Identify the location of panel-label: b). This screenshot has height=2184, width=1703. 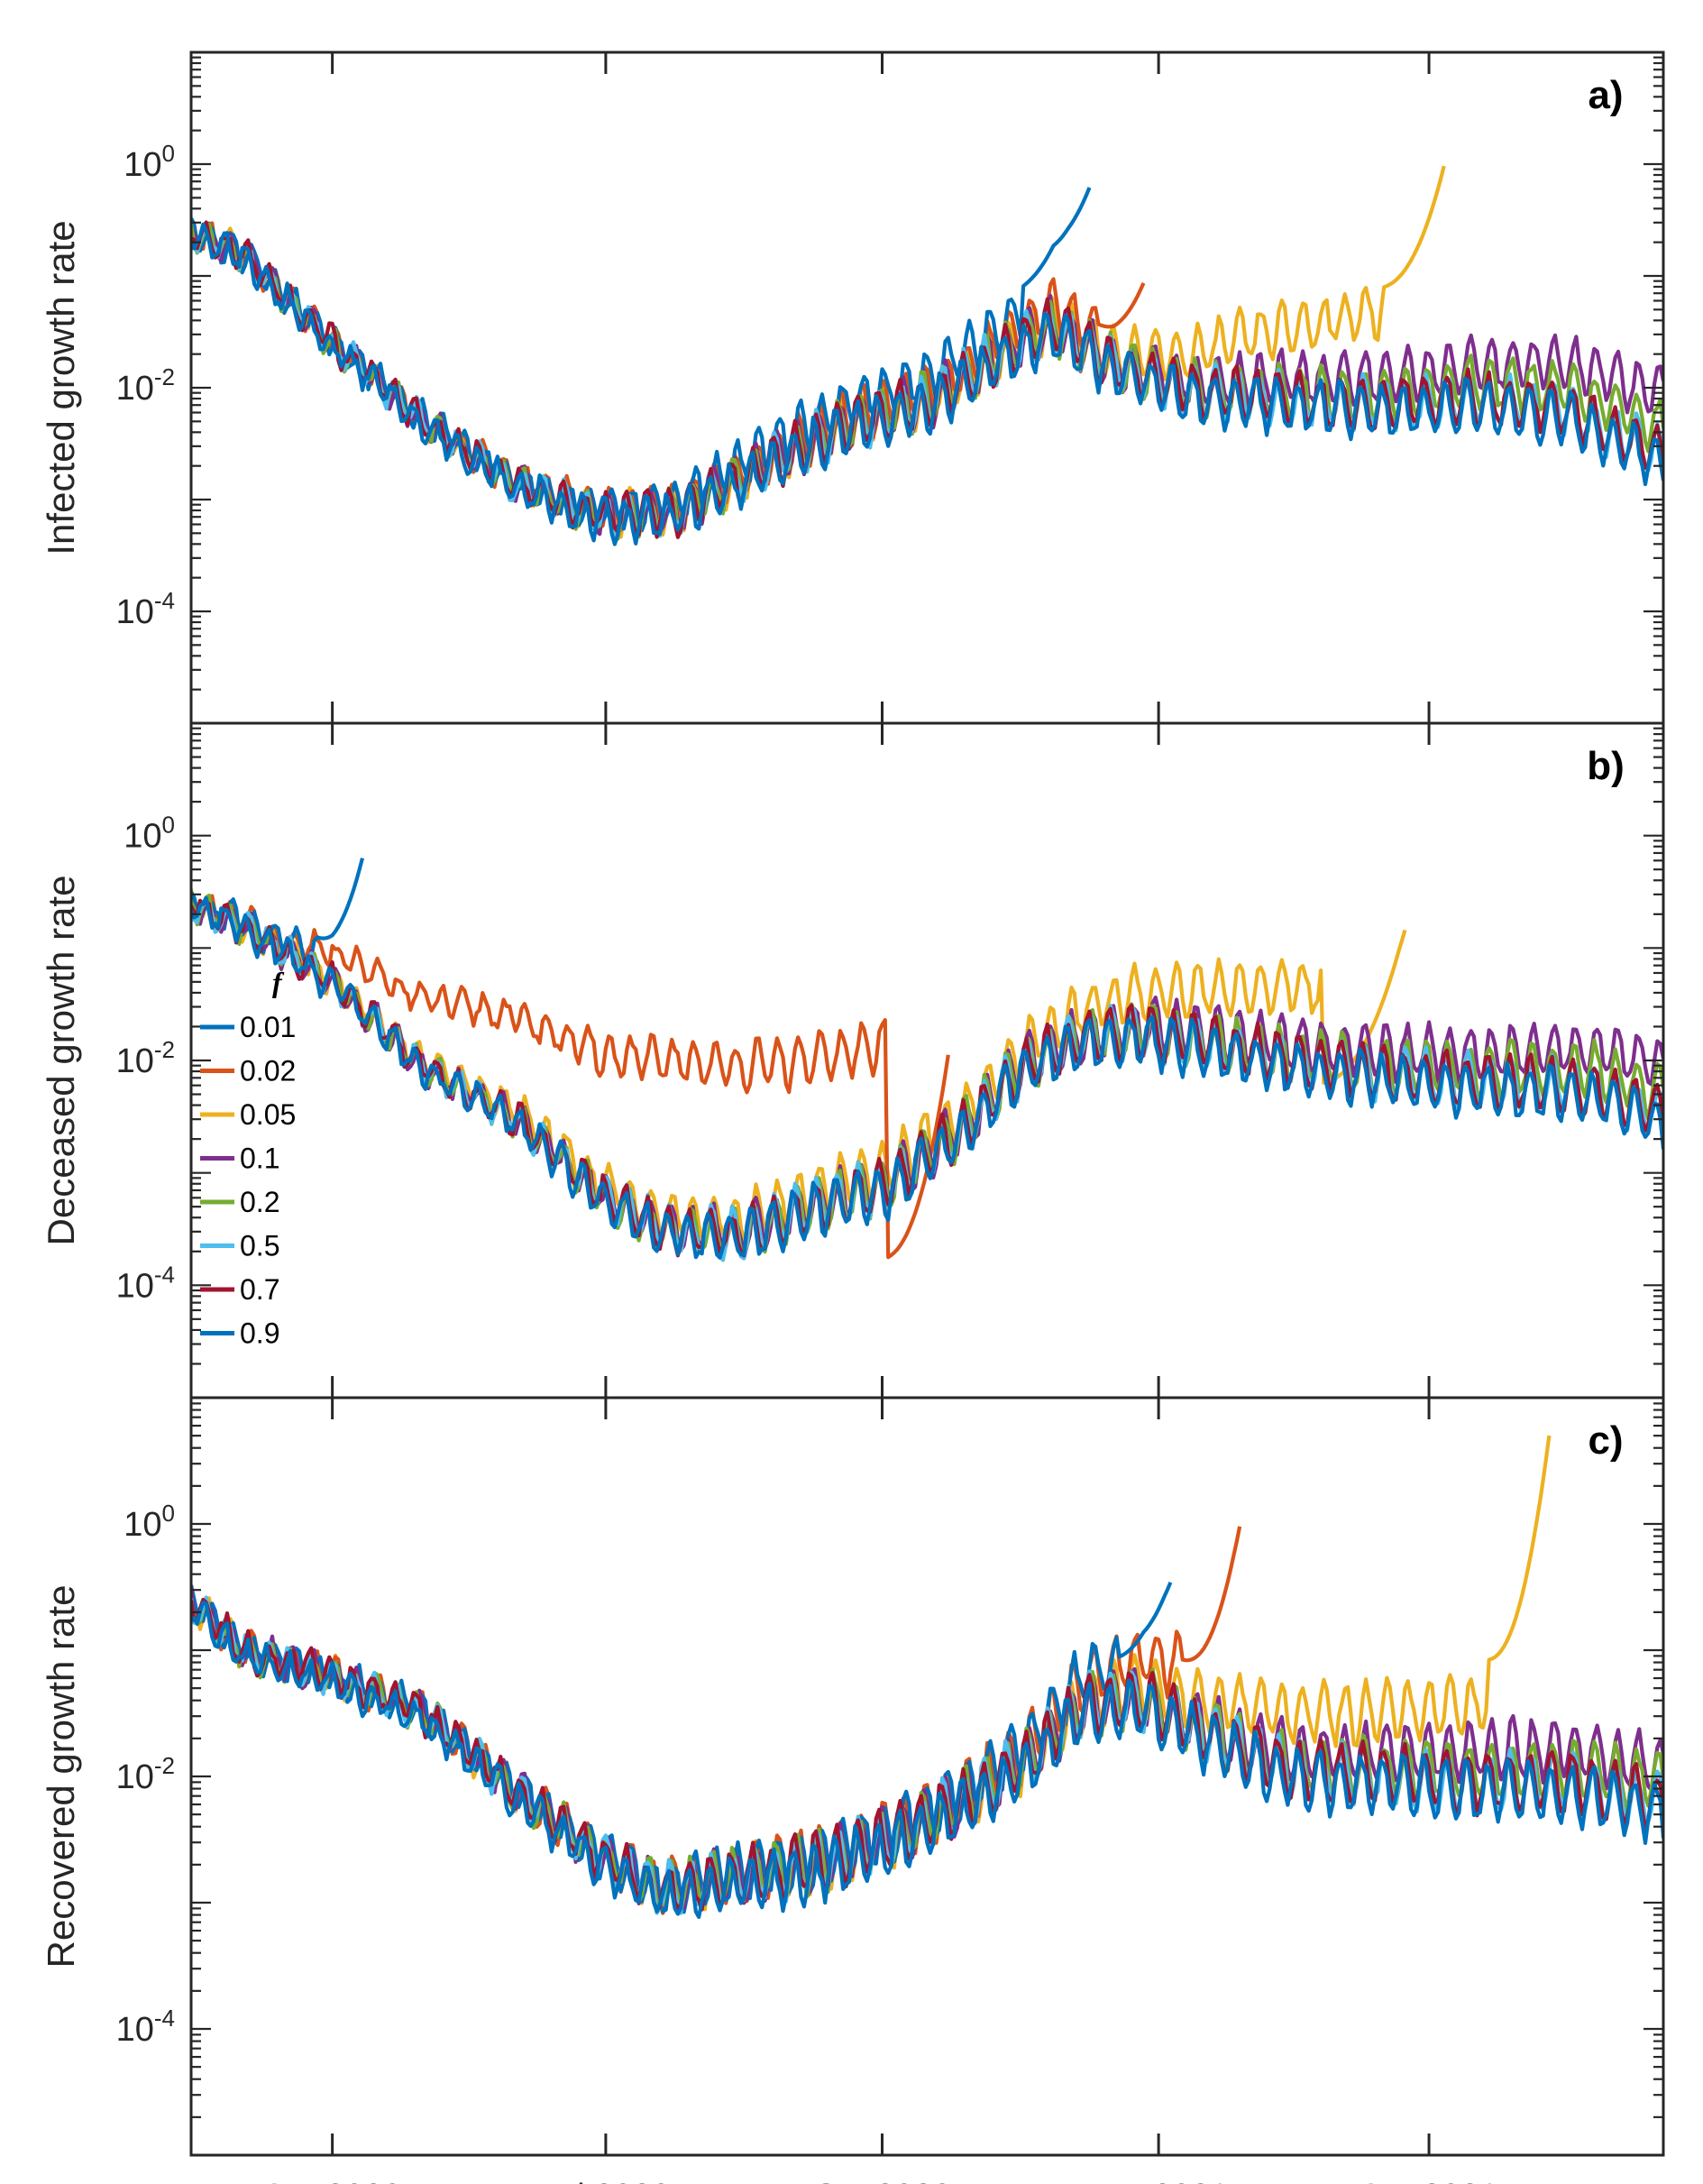
(1606, 766).